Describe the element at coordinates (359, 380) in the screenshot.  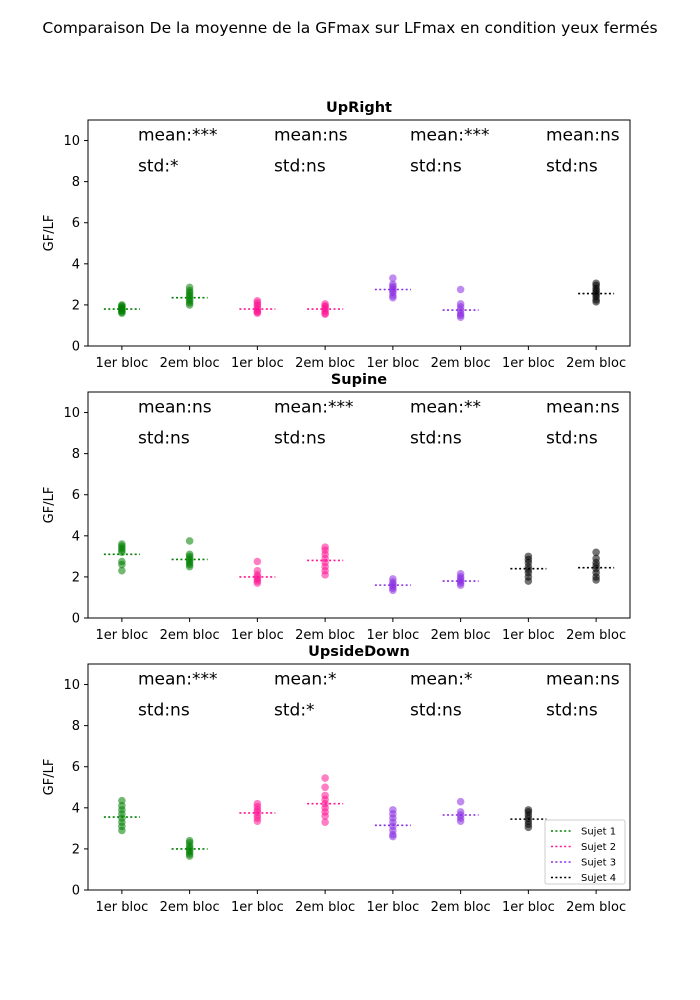
I see `panel-title: Supine` at that location.